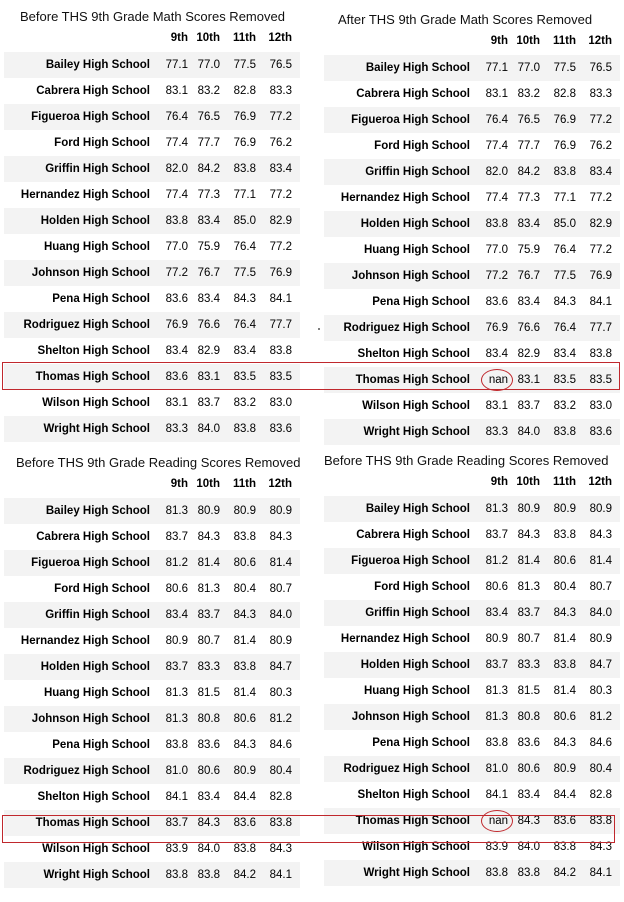  Describe the element at coordinates (472, 691) in the screenshot. I see `table-row: Huang High School 81.3 81.5 81.4 80.3` at that location.